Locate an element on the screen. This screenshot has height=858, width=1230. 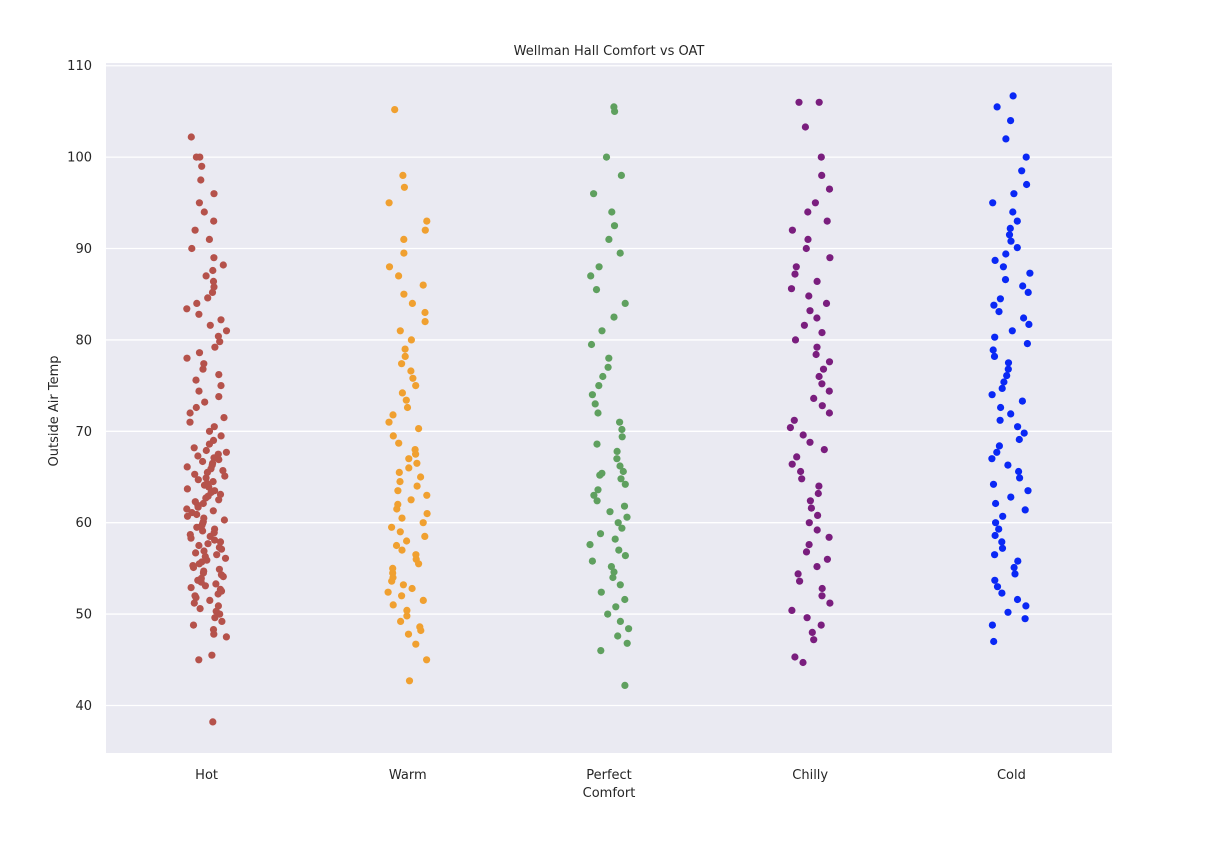
y-tick-label: 40 is located at coordinates (83, 706).